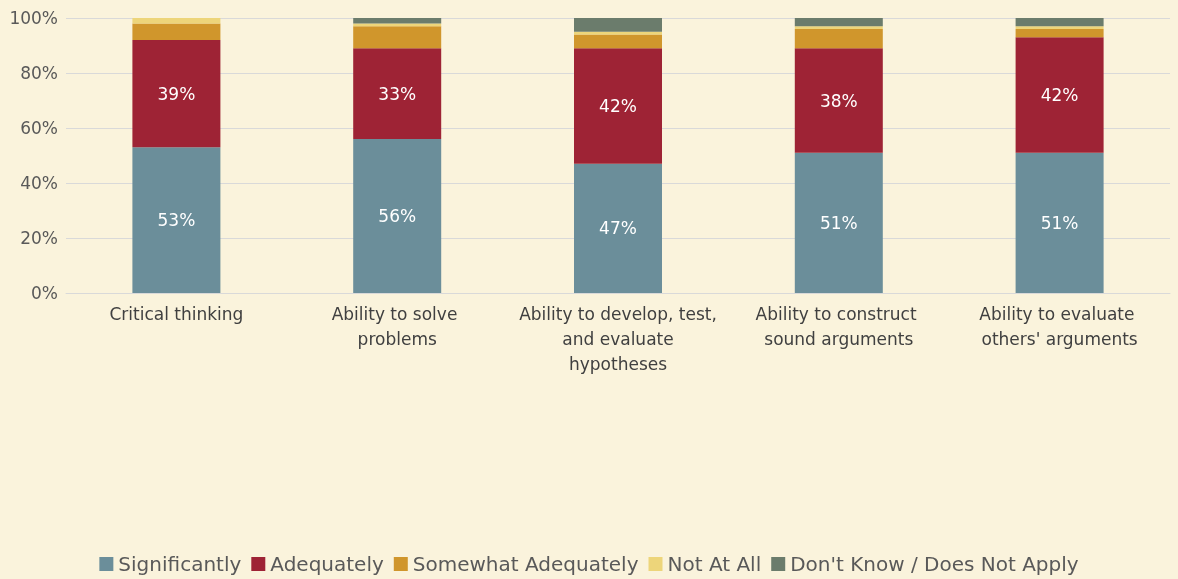 The image size is (1178, 579). What do you see at coordinates (618, 338) in the screenshot?
I see `x-tick-label: Ability to develop, test, and evaluate hypotheses` at bounding box center [618, 338].